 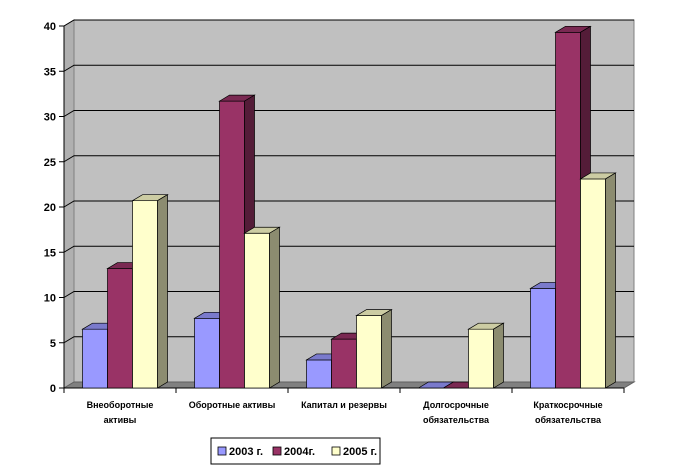 I want to click on y-tick-label: 30, so click(x=50, y=118).